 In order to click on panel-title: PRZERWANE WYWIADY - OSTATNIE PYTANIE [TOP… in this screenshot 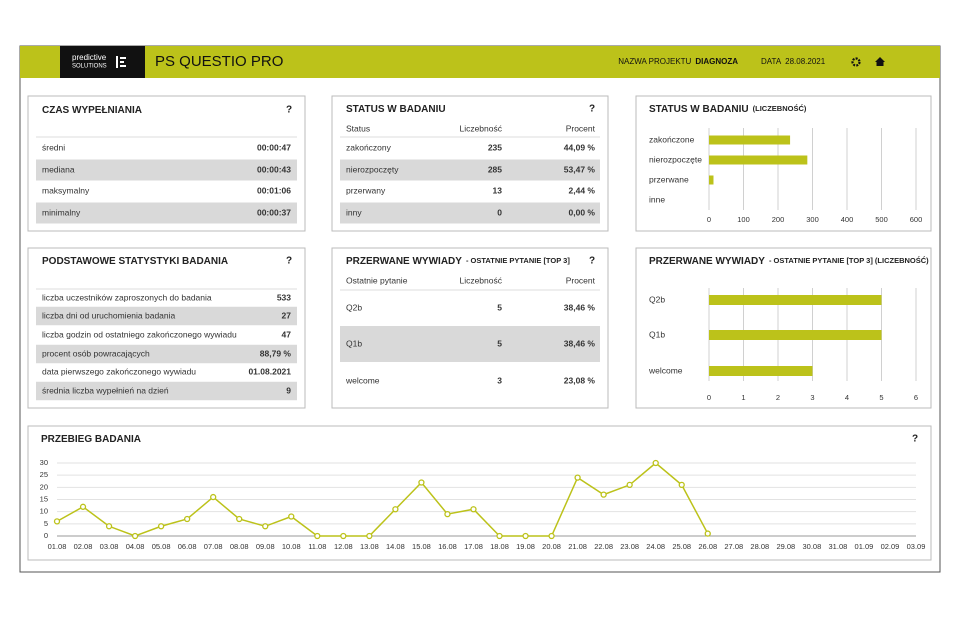, I will do `click(458, 261)`.